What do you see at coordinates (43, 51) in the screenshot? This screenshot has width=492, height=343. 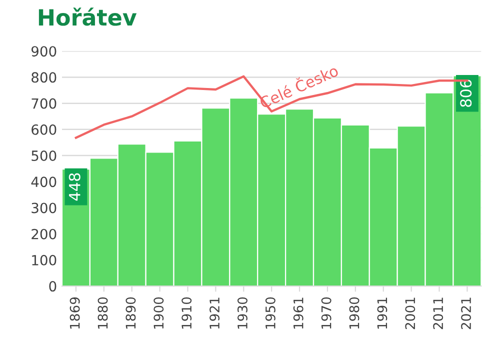 I see `y-tick-label: 900` at bounding box center [43, 51].